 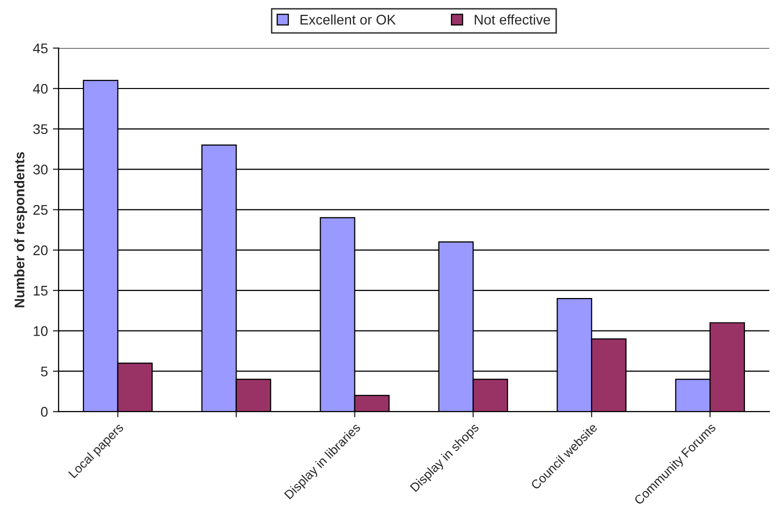 What do you see at coordinates (41, 291) in the screenshot?
I see `y-tick-label: 15` at bounding box center [41, 291].